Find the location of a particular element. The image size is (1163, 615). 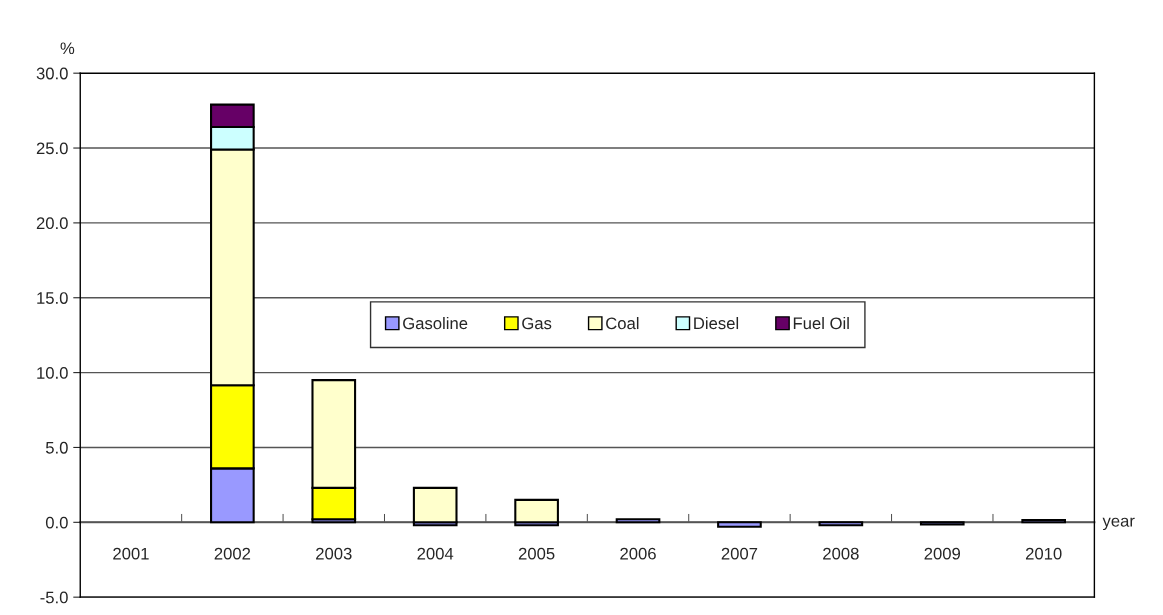

legend-label: Diesel is located at coordinates (716, 323).